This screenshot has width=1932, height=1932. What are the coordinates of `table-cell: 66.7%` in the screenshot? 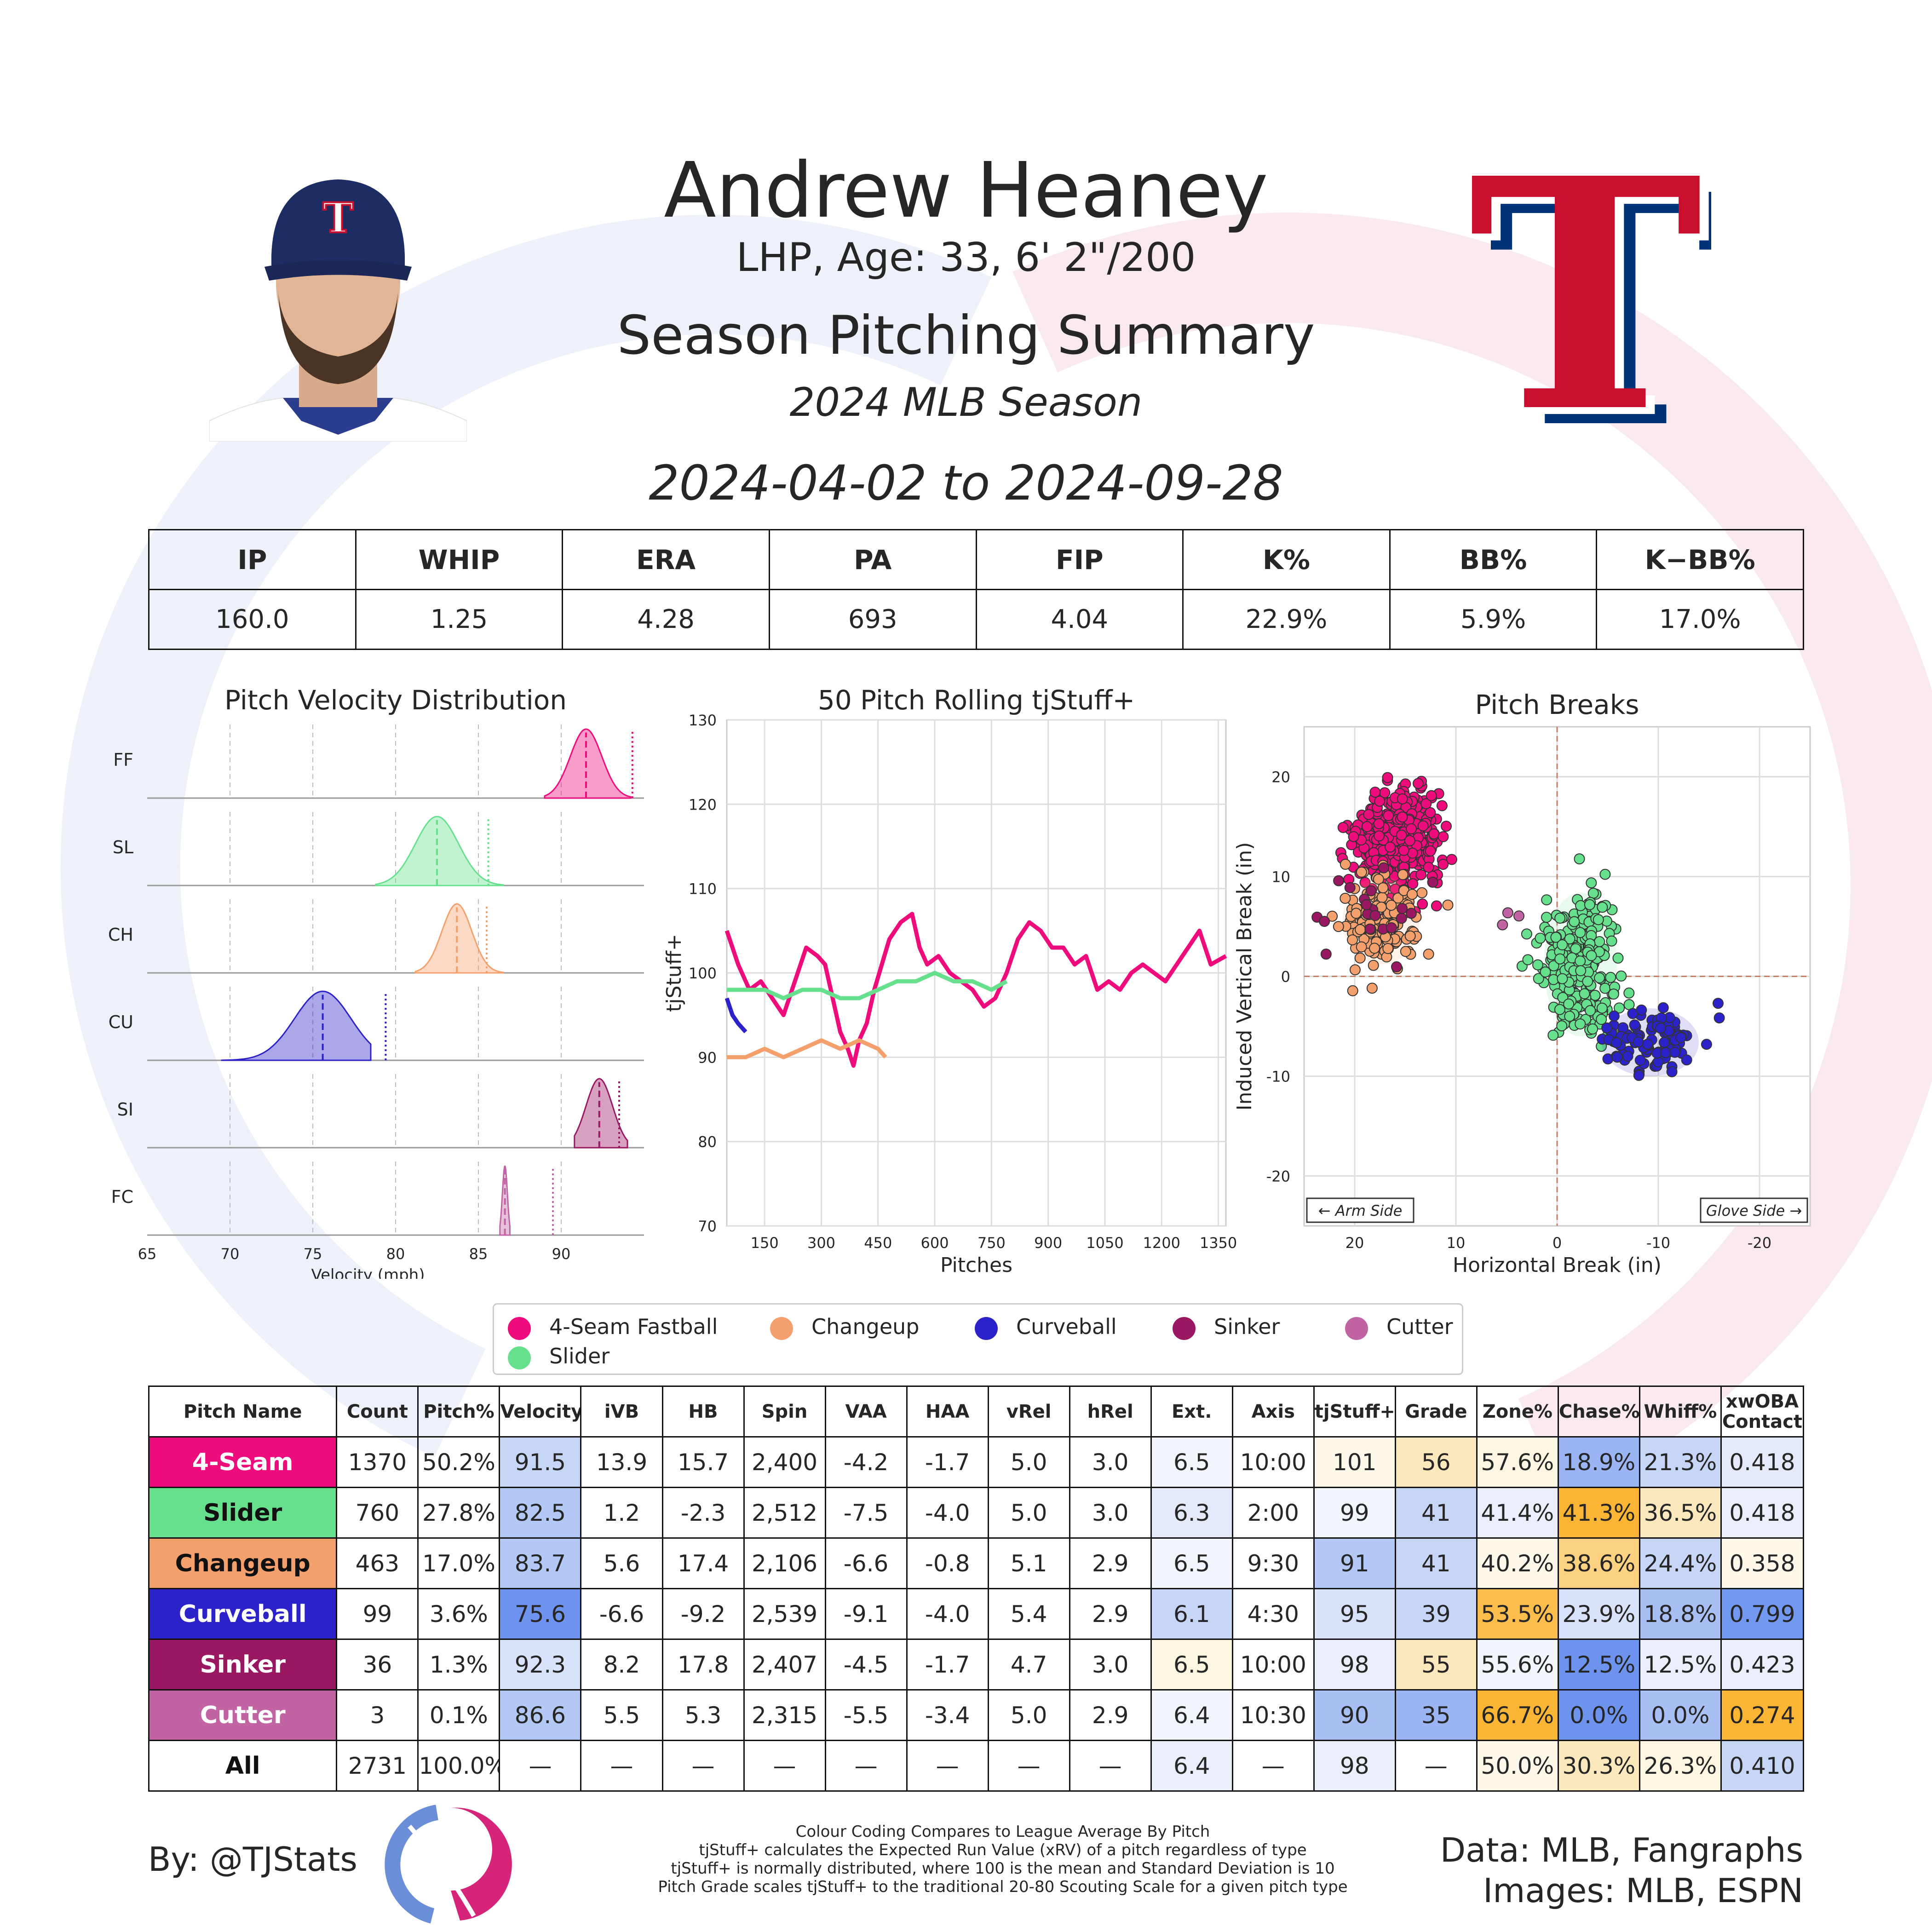 It's located at (1517, 1715).